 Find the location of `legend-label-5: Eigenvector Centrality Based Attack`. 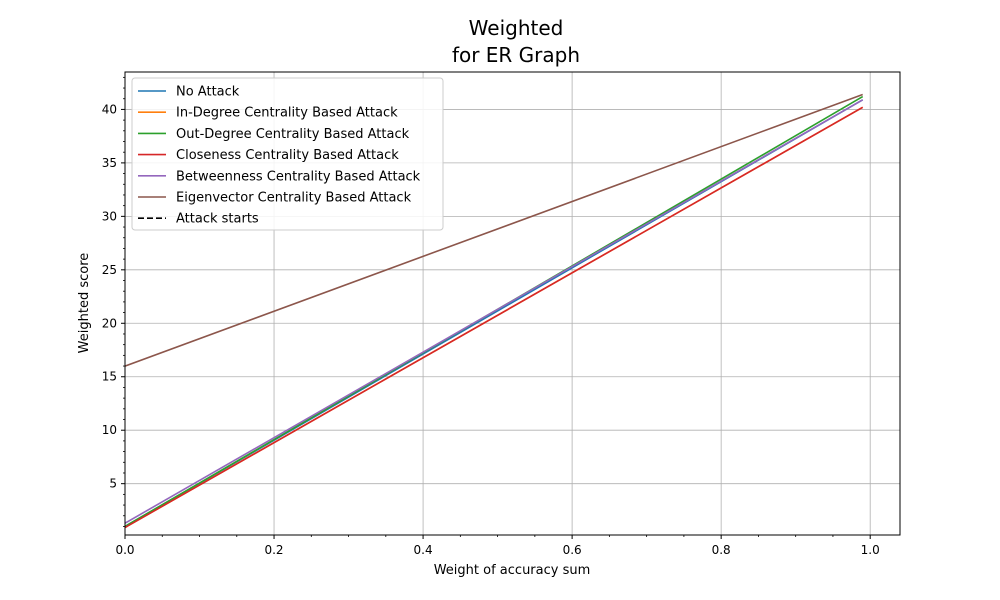

legend-label-5: Eigenvector Centrality Based Attack is located at coordinates (294, 198).